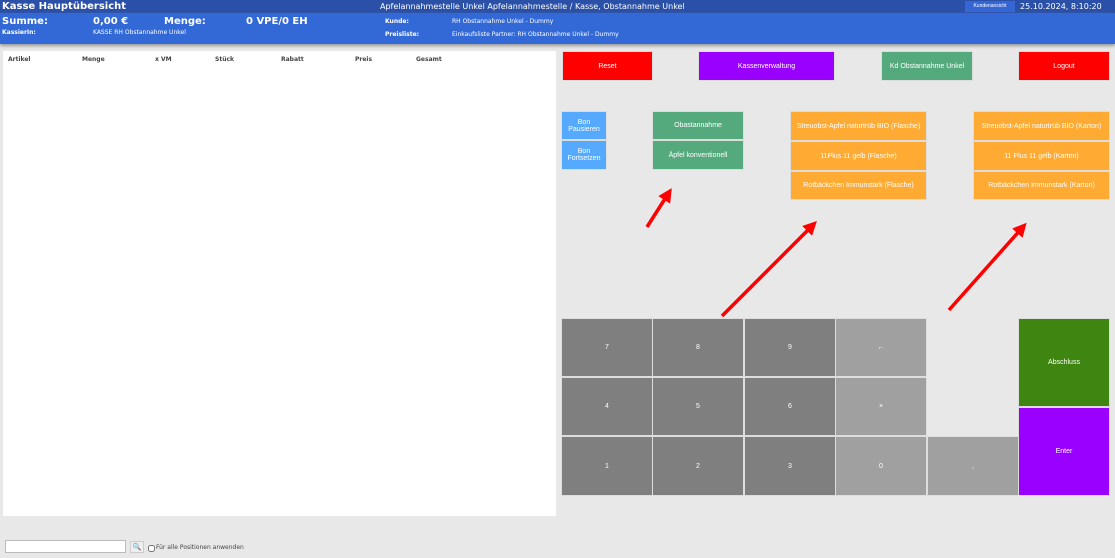 This screenshot has height=558, width=1115. I want to click on key-4: 4, so click(607, 406).